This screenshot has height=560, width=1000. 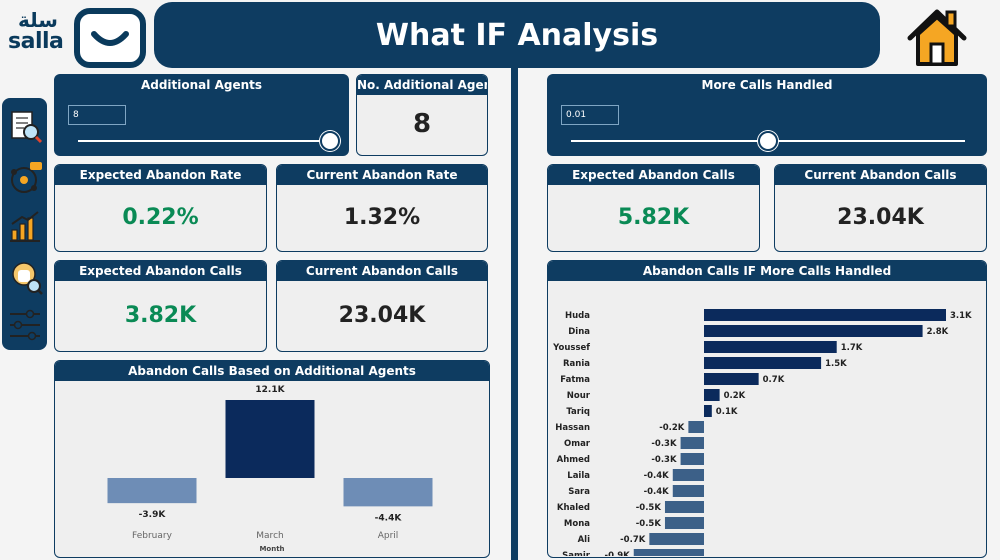 I want to click on data-label: 0.1K, so click(x=727, y=412).